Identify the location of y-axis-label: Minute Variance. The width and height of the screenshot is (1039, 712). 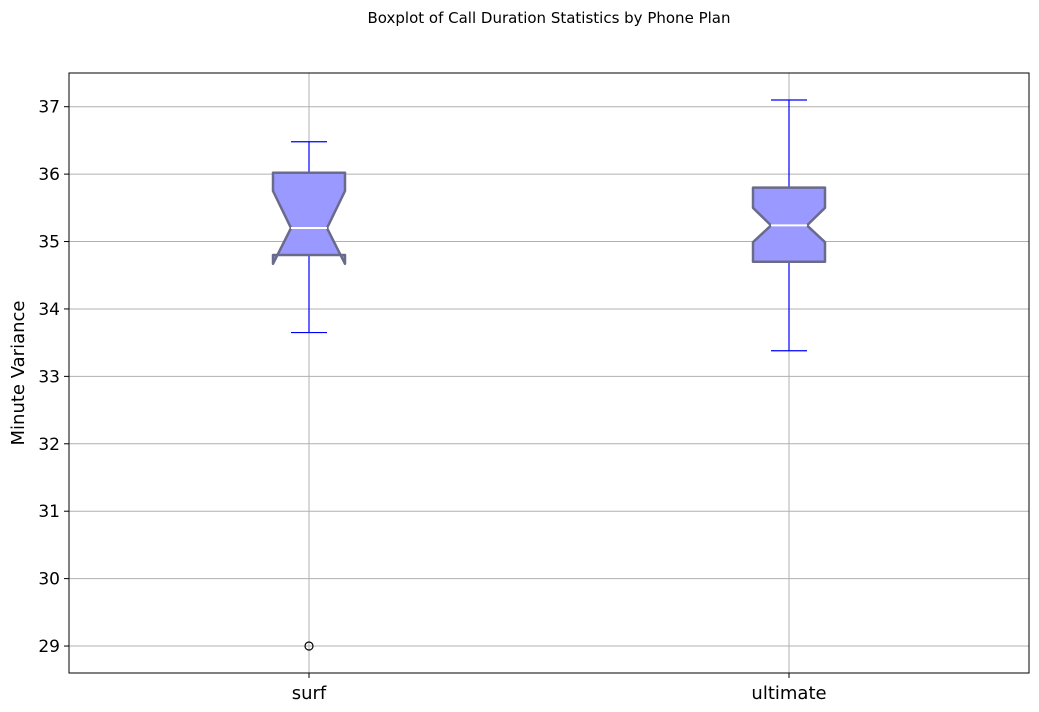
(18, 373).